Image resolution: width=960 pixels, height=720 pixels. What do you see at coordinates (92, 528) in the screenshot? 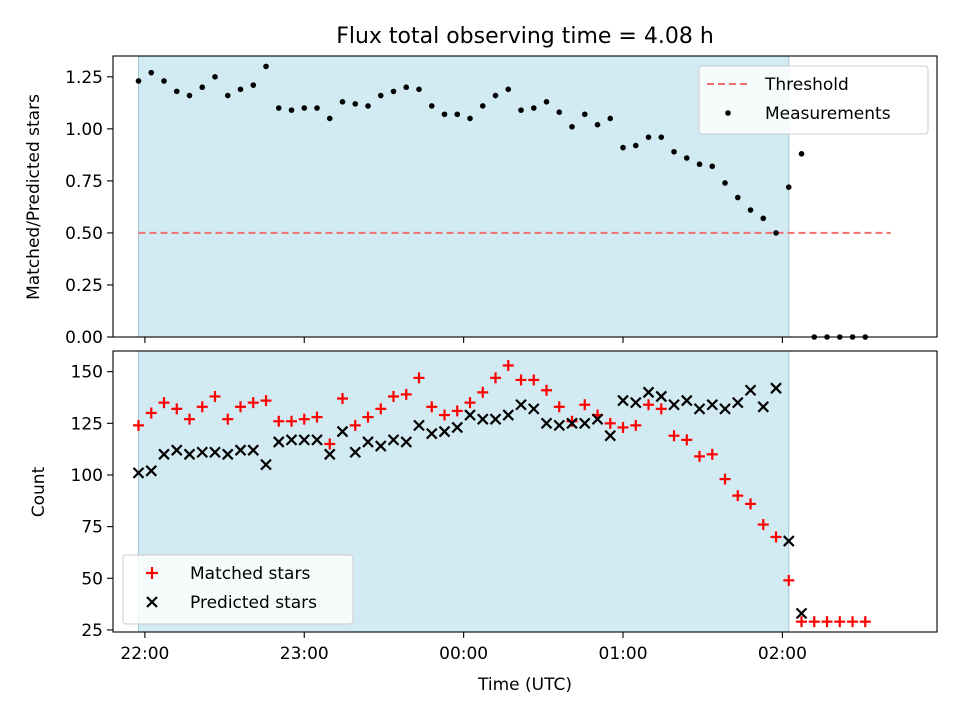
I see `y-tick-label: 75` at bounding box center [92, 528].